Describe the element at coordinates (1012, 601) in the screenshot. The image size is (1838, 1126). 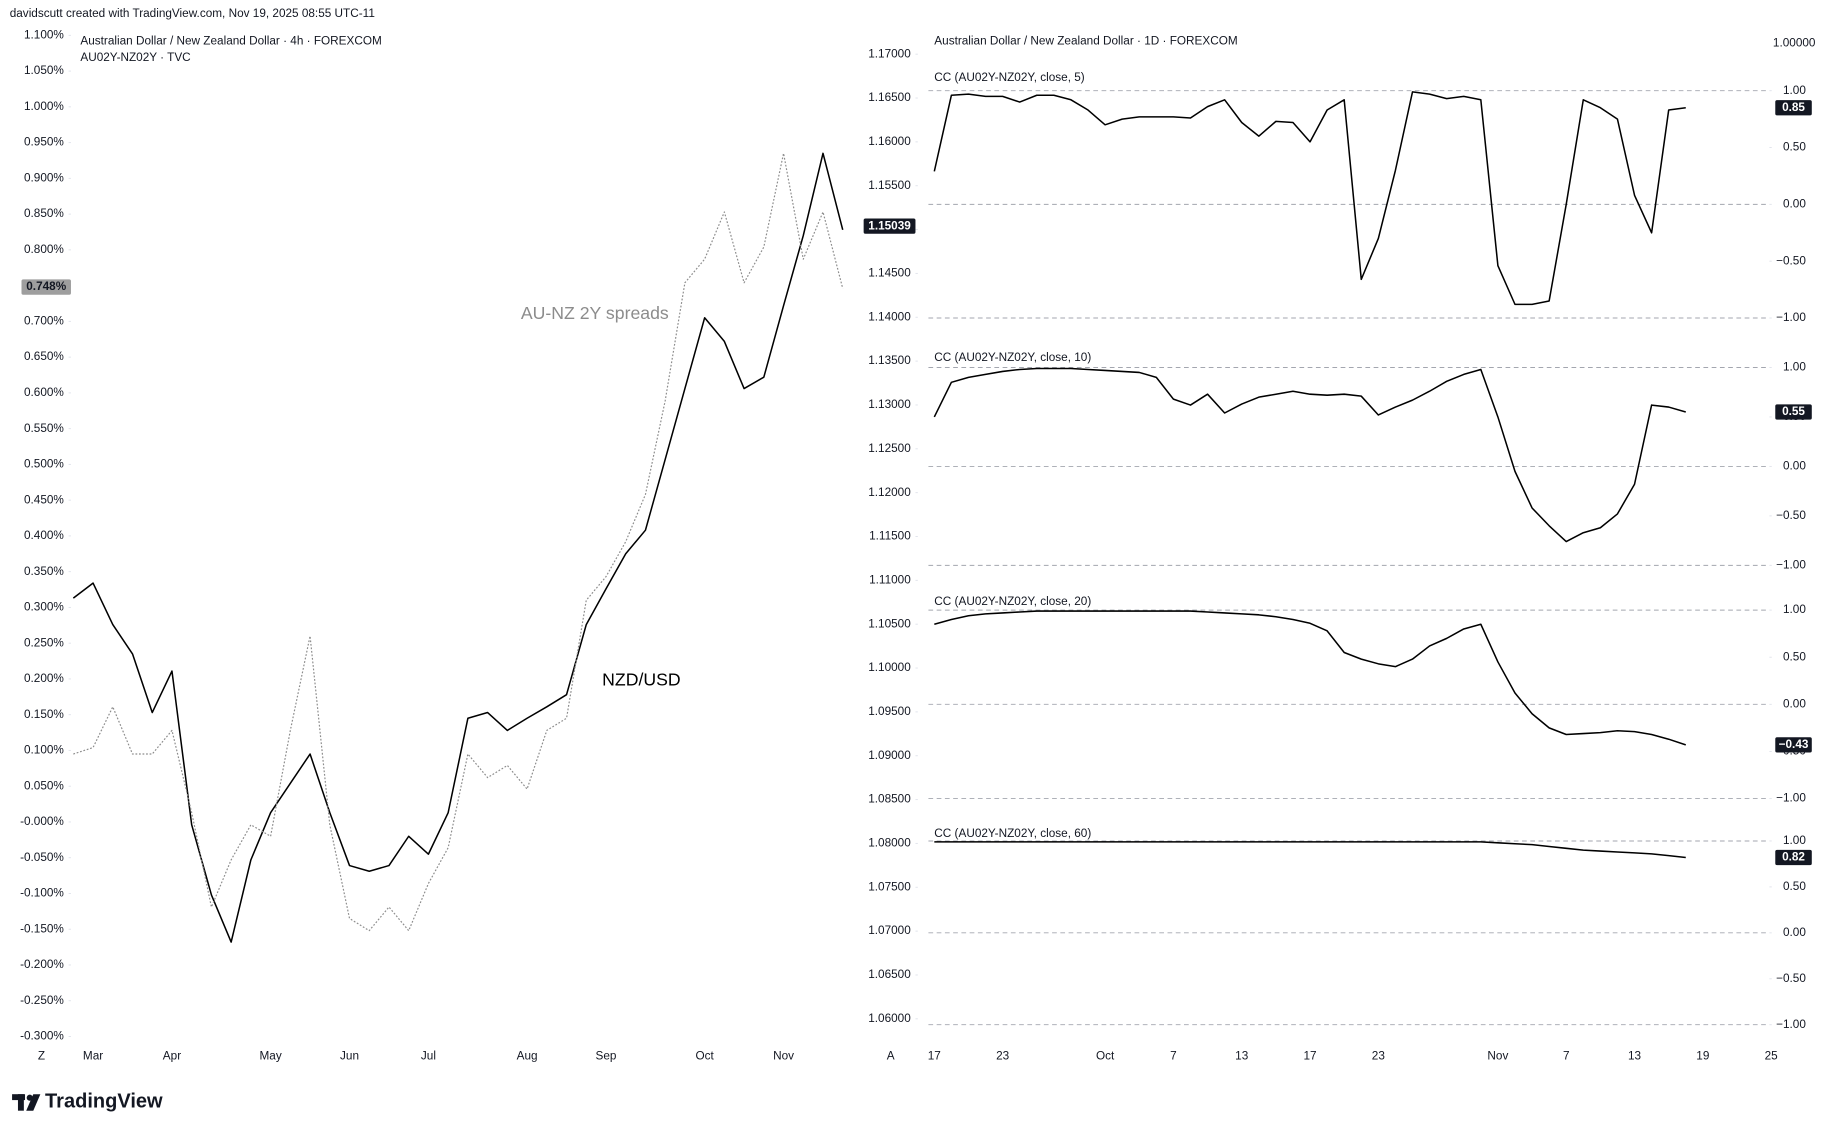
I see `chart-title: CC (AU02Y-NZ02Y, close, 20)` at that location.